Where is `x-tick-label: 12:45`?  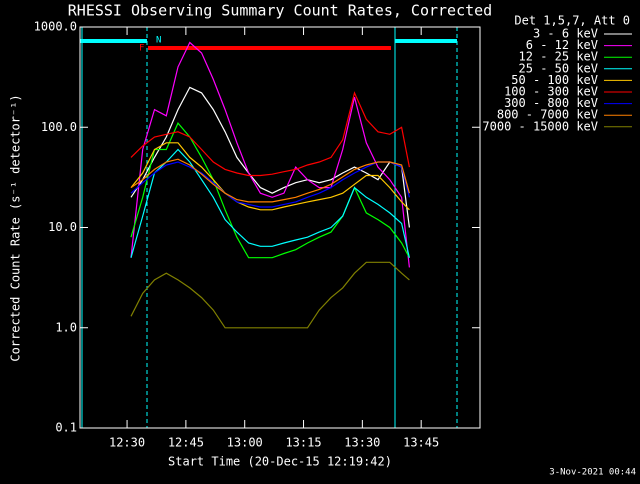
x-tick-label: 12:45 is located at coordinates (186, 443).